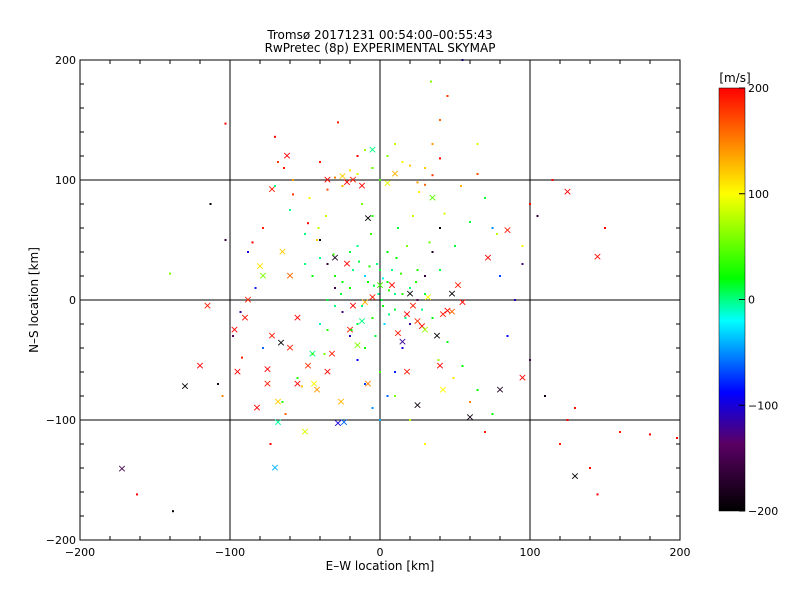 The height and width of the screenshot is (600, 800). I want to click on y-tick-label: 200, so click(65, 60).